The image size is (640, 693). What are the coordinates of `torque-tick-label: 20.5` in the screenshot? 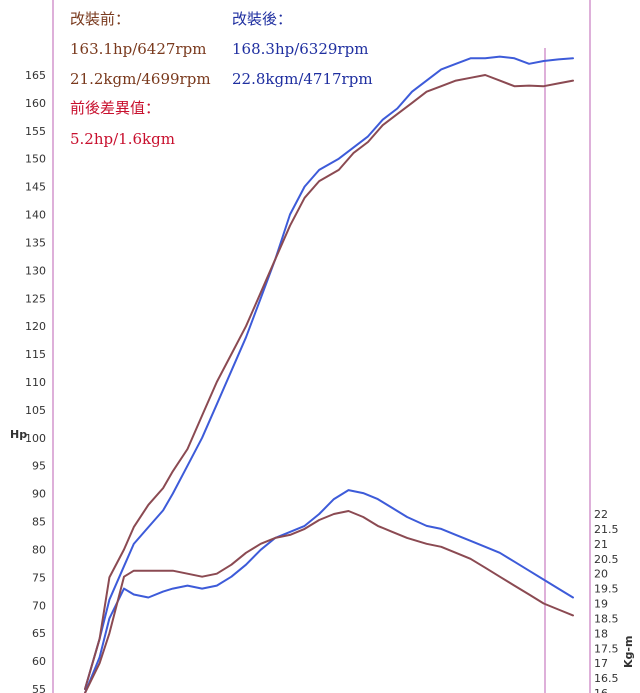 It's located at (606, 559).